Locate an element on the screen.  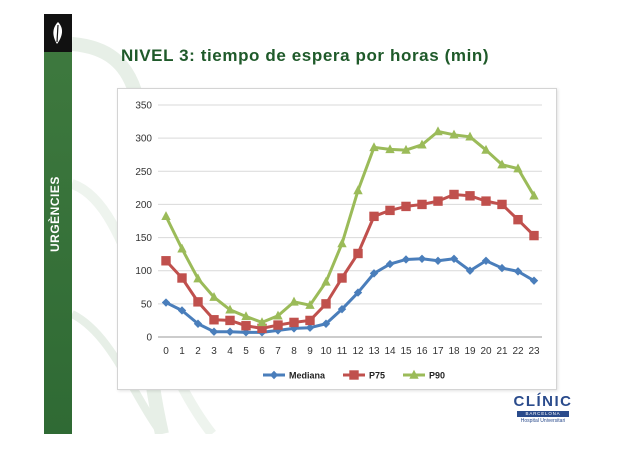
x-tick-label: 16 is located at coordinates (422, 351).